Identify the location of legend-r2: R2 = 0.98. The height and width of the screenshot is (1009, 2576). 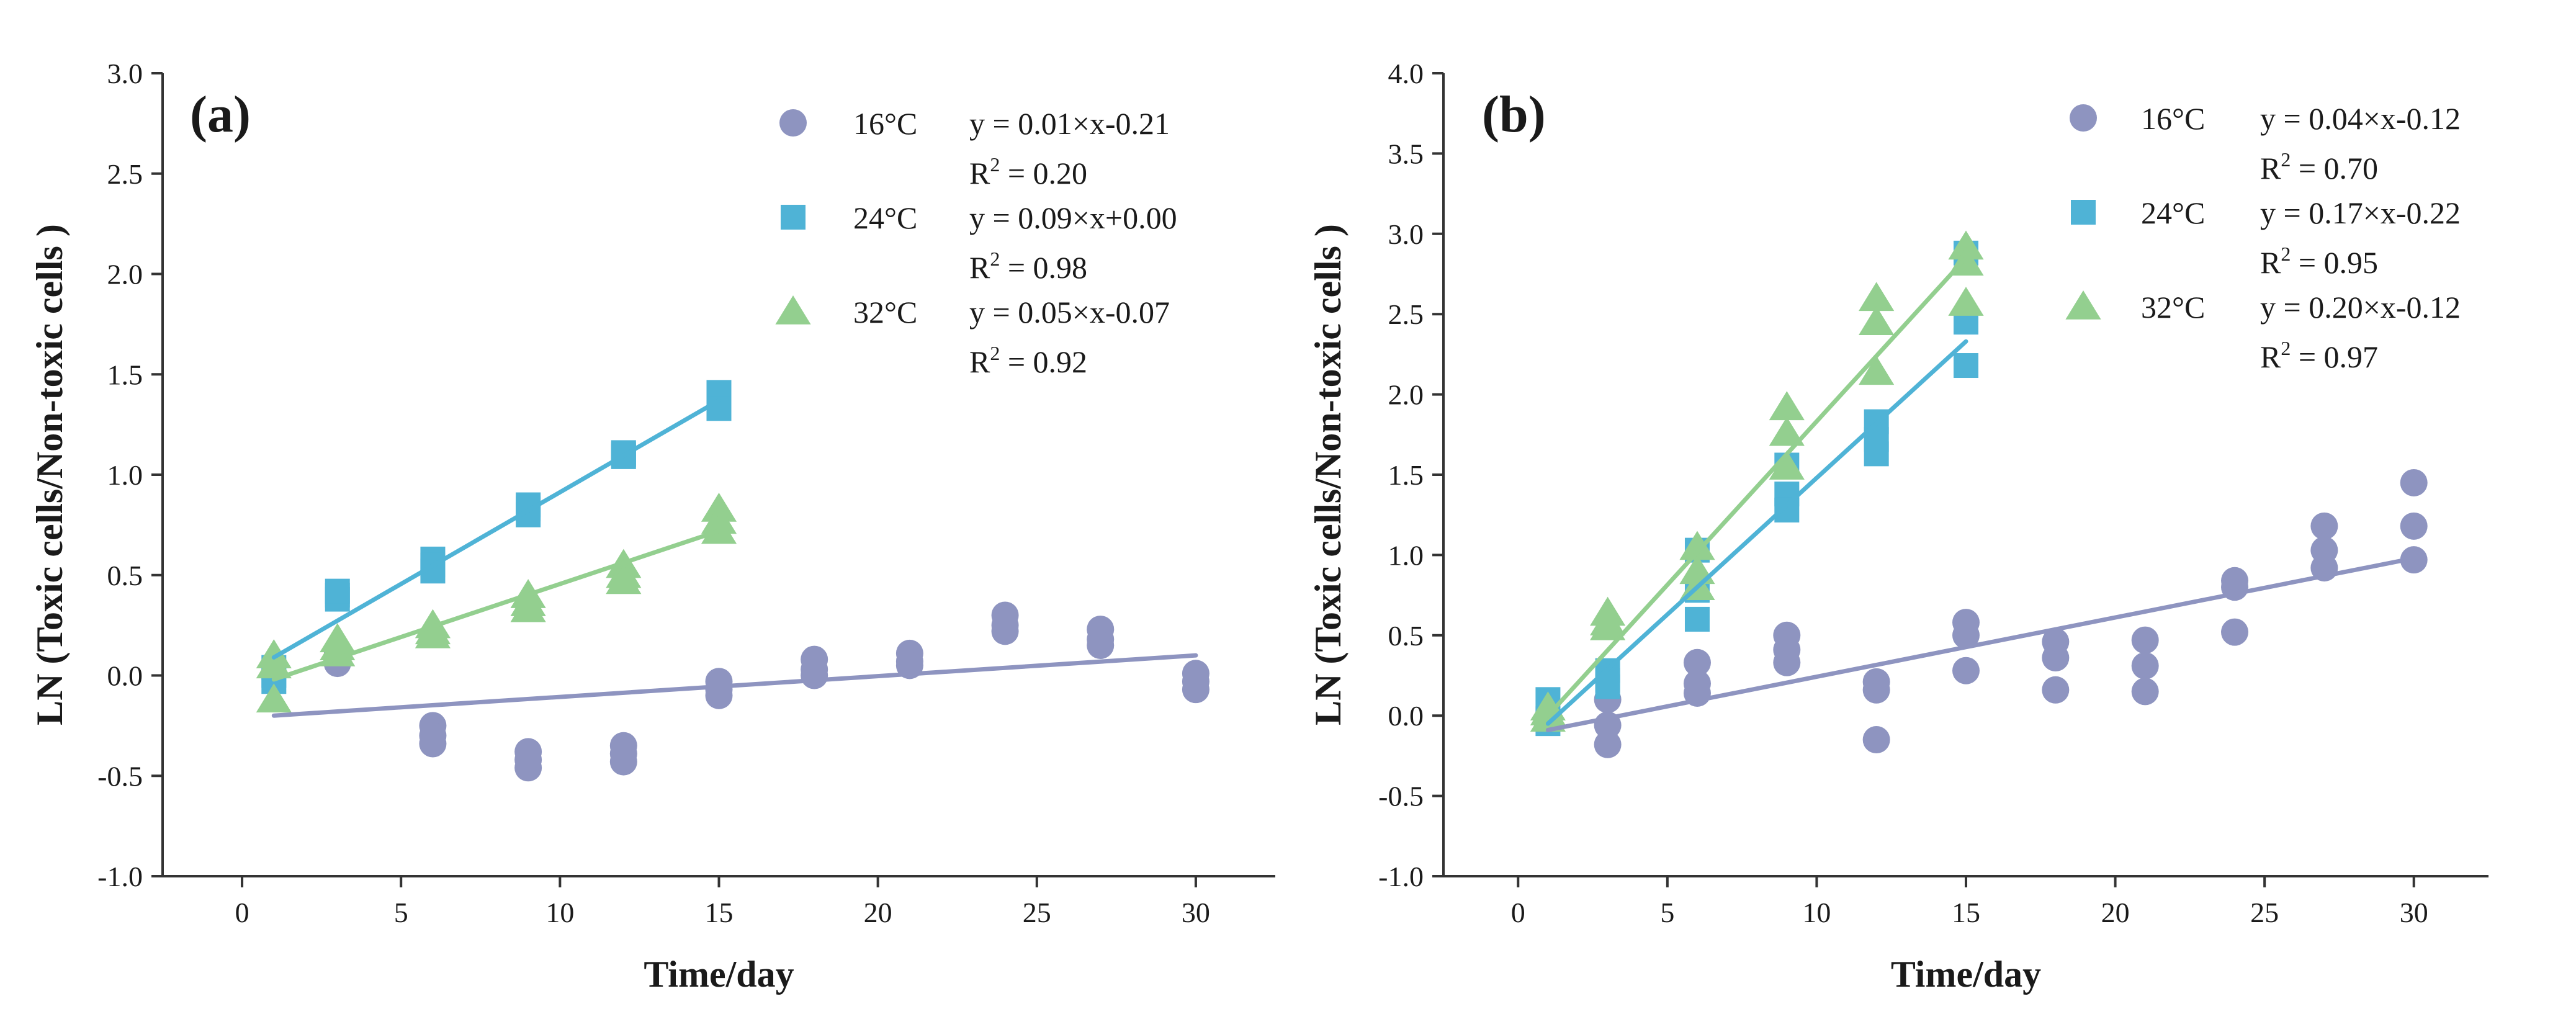
(1028, 266).